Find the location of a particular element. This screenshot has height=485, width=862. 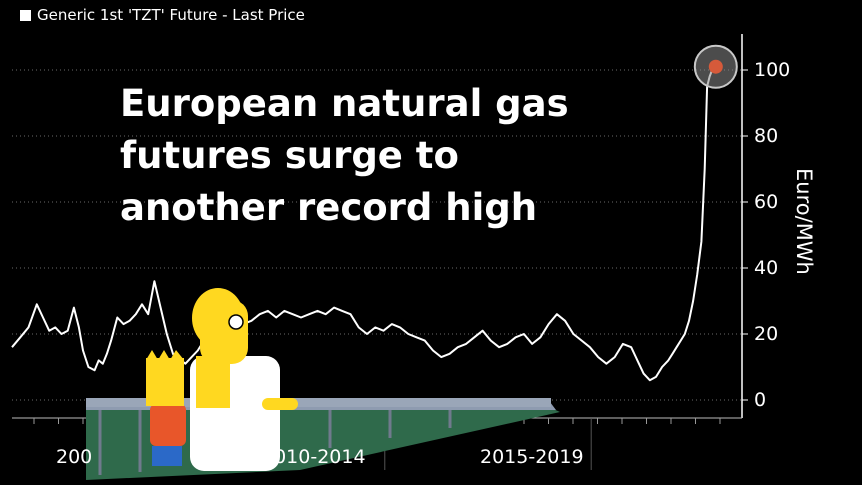

y-axis-label: Euro/MWh is located at coordinates (804, 221).